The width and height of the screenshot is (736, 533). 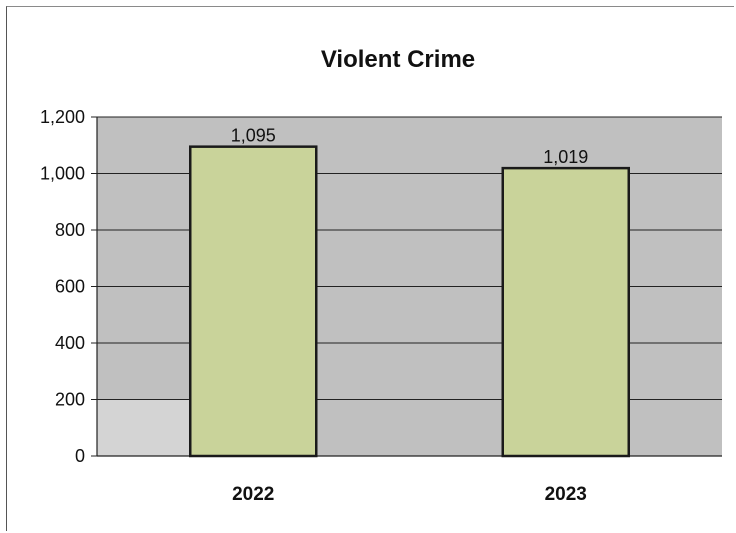 I want to click on y-tick-label: 400, so click(x=70, y=343).